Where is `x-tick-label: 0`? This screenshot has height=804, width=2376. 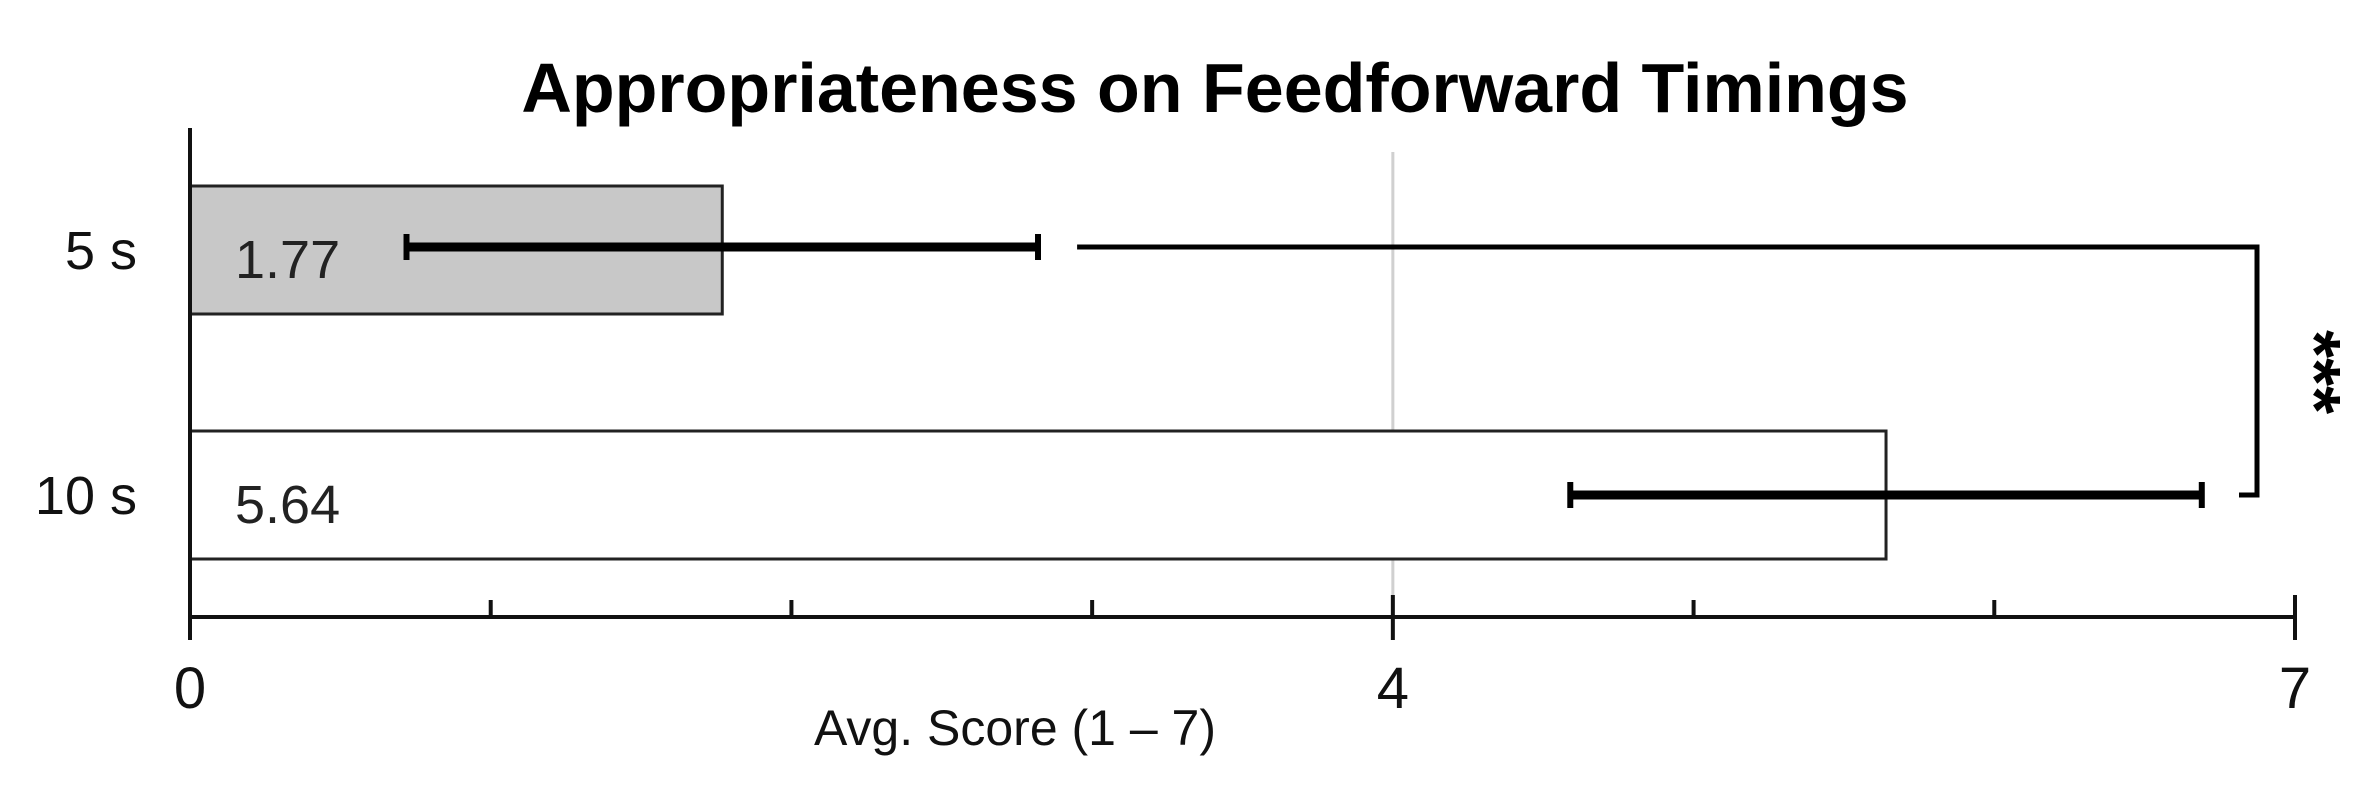
x-tick-label: 0 is located at coordinates (190, 688).